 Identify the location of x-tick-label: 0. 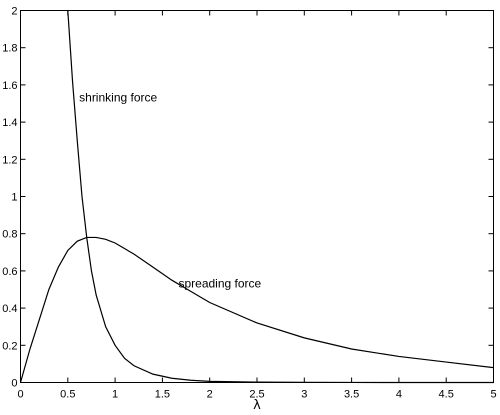
(20, 395).